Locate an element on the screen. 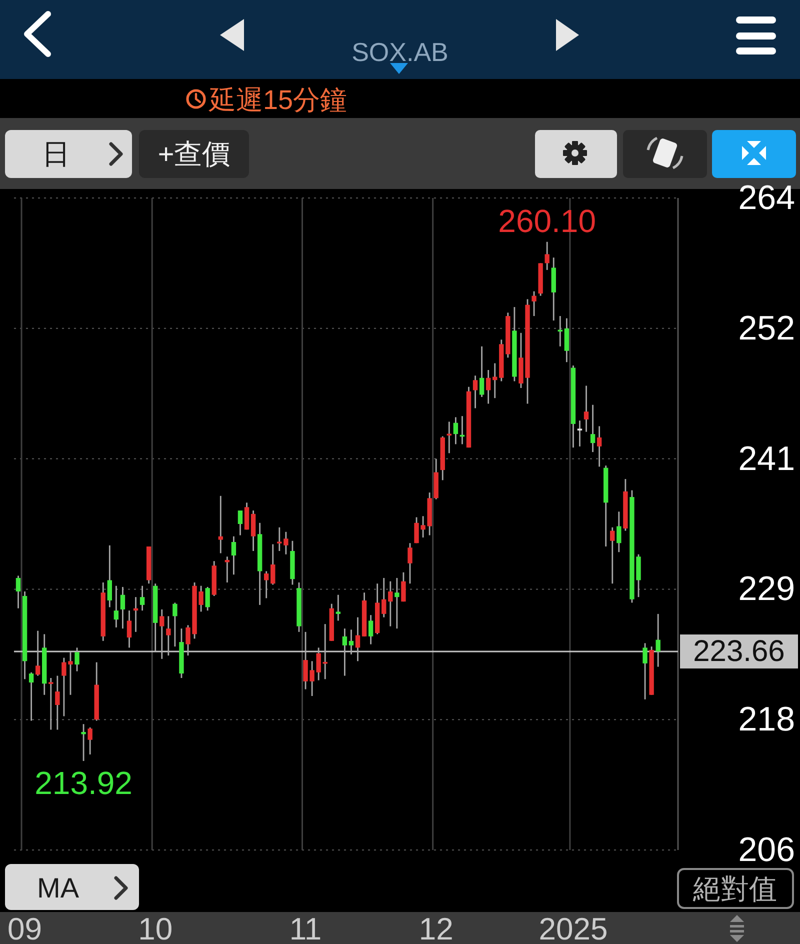  y-tick-label: 206 is located at coordinates (766, 850).